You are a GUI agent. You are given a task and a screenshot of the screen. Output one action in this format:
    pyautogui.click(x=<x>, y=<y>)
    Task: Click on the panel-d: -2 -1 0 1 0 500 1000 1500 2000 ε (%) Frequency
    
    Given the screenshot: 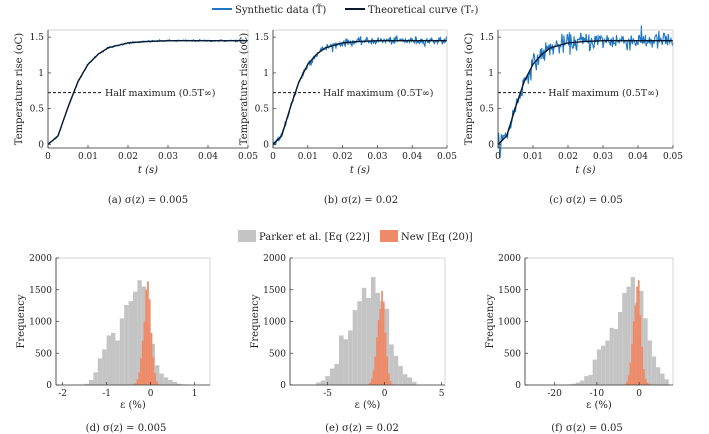 What is the action you would take?
    pyautogui.click(x=113, y=332)
    